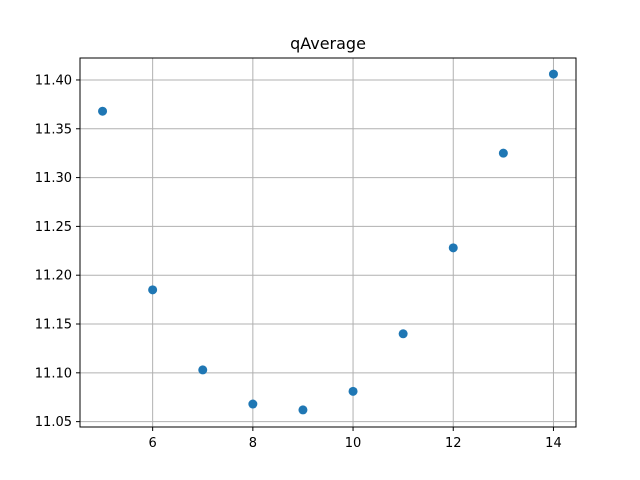 The height and width of the screenshot is (480, 640). Describe the element at coordinates (353, 443) in the screenshot. I see `x-tick-label: 10` at that location.